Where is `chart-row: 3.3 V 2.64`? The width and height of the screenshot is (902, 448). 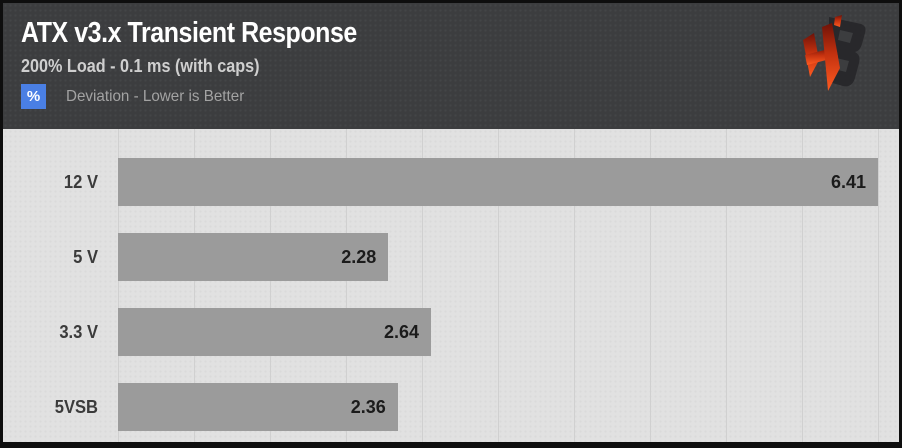 chart-row: 3.3 V 2.64 is located at coordinates (451, 332).